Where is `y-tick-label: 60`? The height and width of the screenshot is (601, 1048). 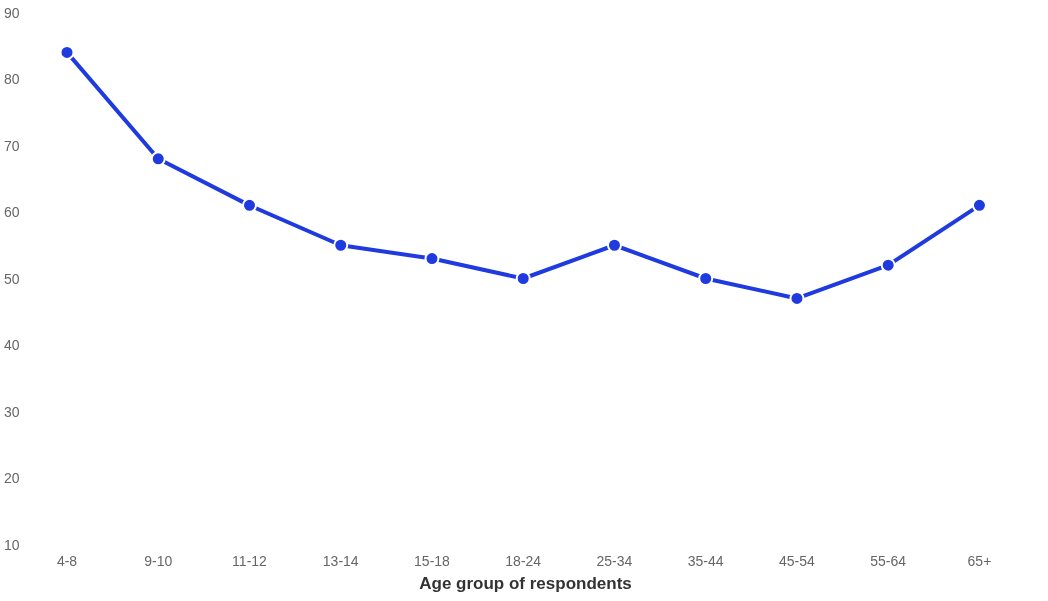
y-tick-label: 60 is located at coordinates (11, 212).